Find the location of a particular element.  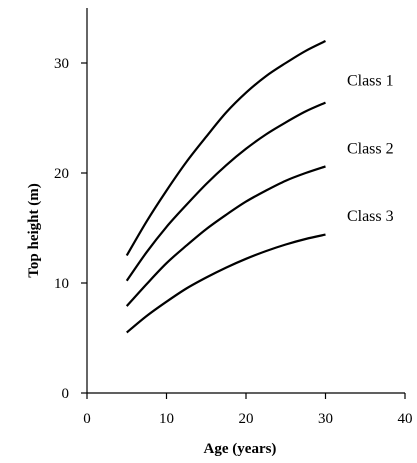

x-tick-label: 10 is located at coordinates (166, 419).